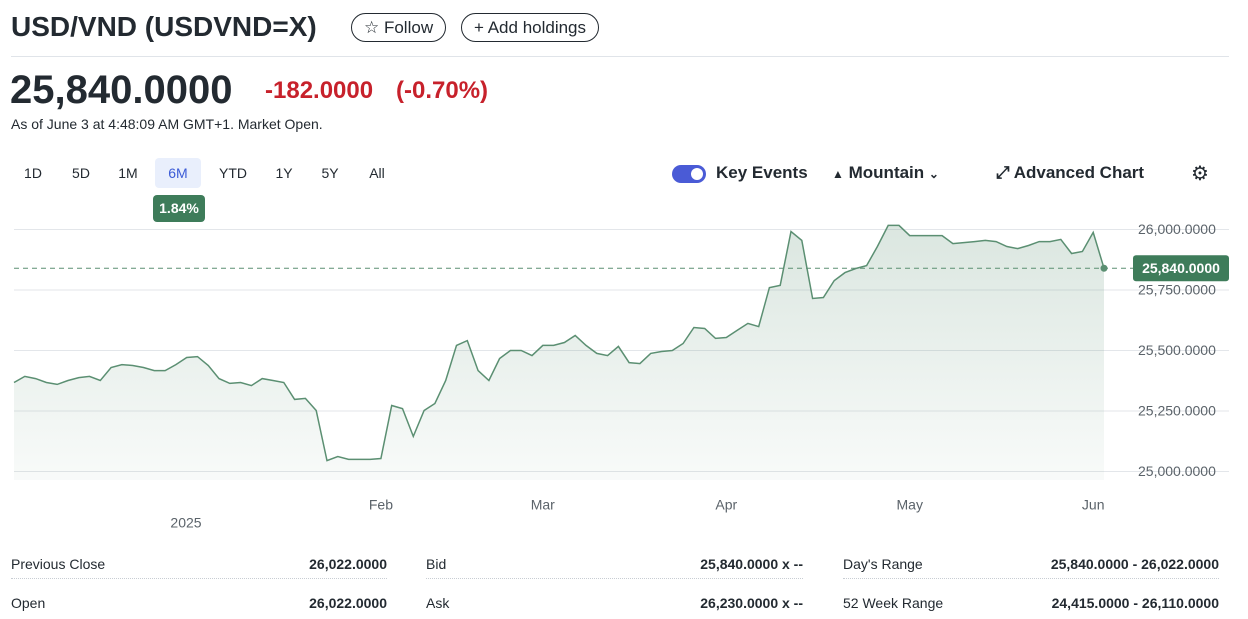 The width and height of the screenshot is (1248, 619). What do you see at coordinates (1093, 505) in the screenshot?
I see `x-tick-label: Jun` at bounding box center [1093, 505].